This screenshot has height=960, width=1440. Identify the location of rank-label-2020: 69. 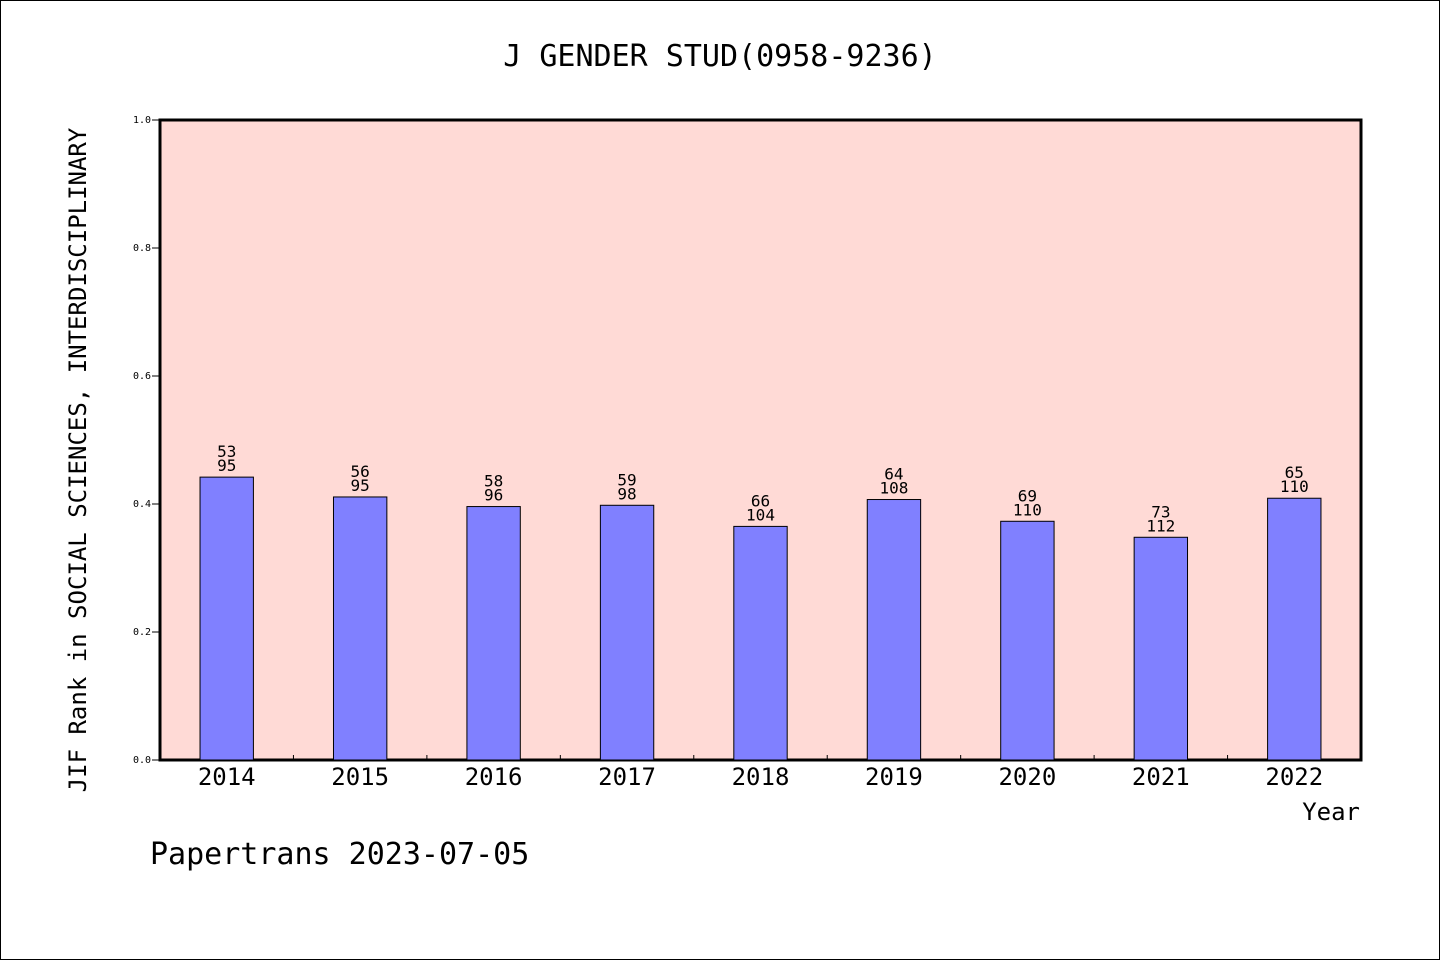
(1027, 495).